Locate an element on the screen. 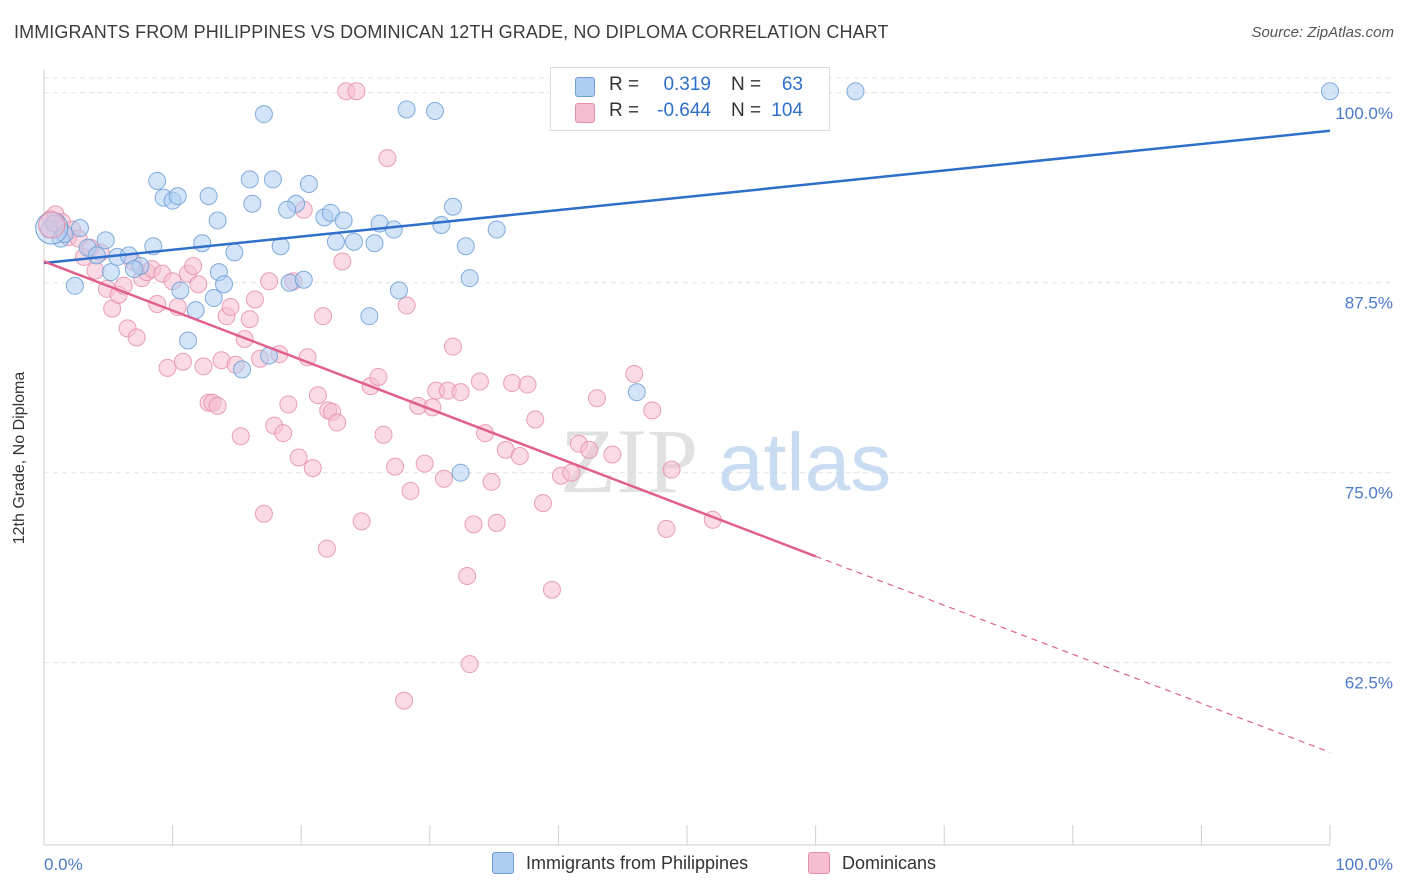  legend-r-value-1: 0.319 is located at coordinates (687, 84).